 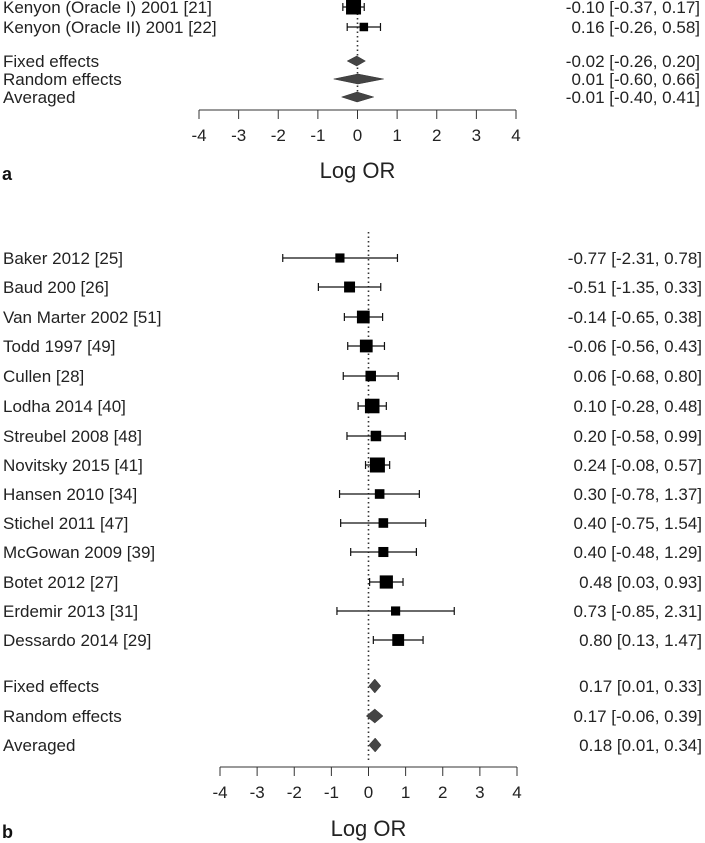 I want to click on summary-row: Averaged 0.18 [0.01, 0.34], so click(x=352, y=745).